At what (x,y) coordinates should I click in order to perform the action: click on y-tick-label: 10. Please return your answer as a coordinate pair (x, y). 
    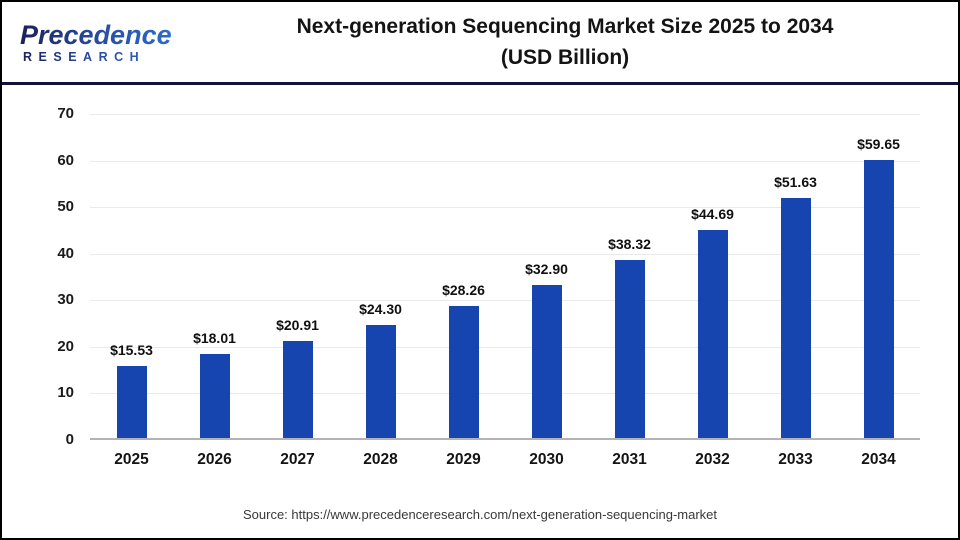
    Looking at the image, I should click on (65, 392).